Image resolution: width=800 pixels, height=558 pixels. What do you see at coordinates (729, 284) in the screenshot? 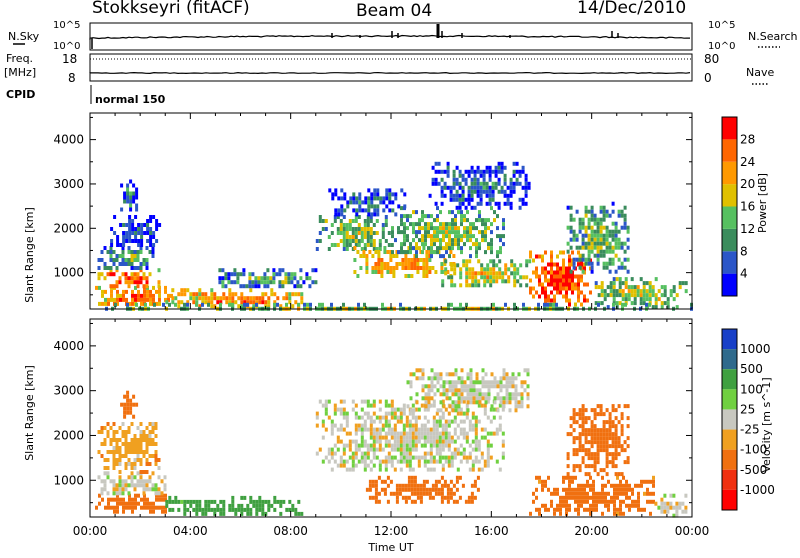
I see `power-colorbar-swatch` at bounding box center [729, 284].